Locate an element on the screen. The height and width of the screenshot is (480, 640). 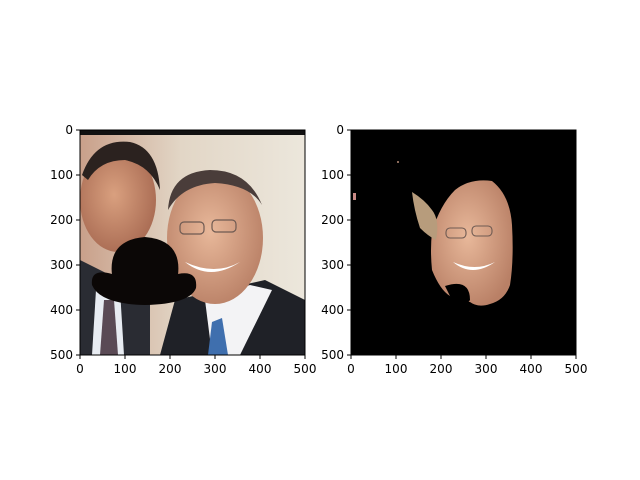
left-x-axis: 0 100 200 300 400 500 is located at coordinates (196, 365).